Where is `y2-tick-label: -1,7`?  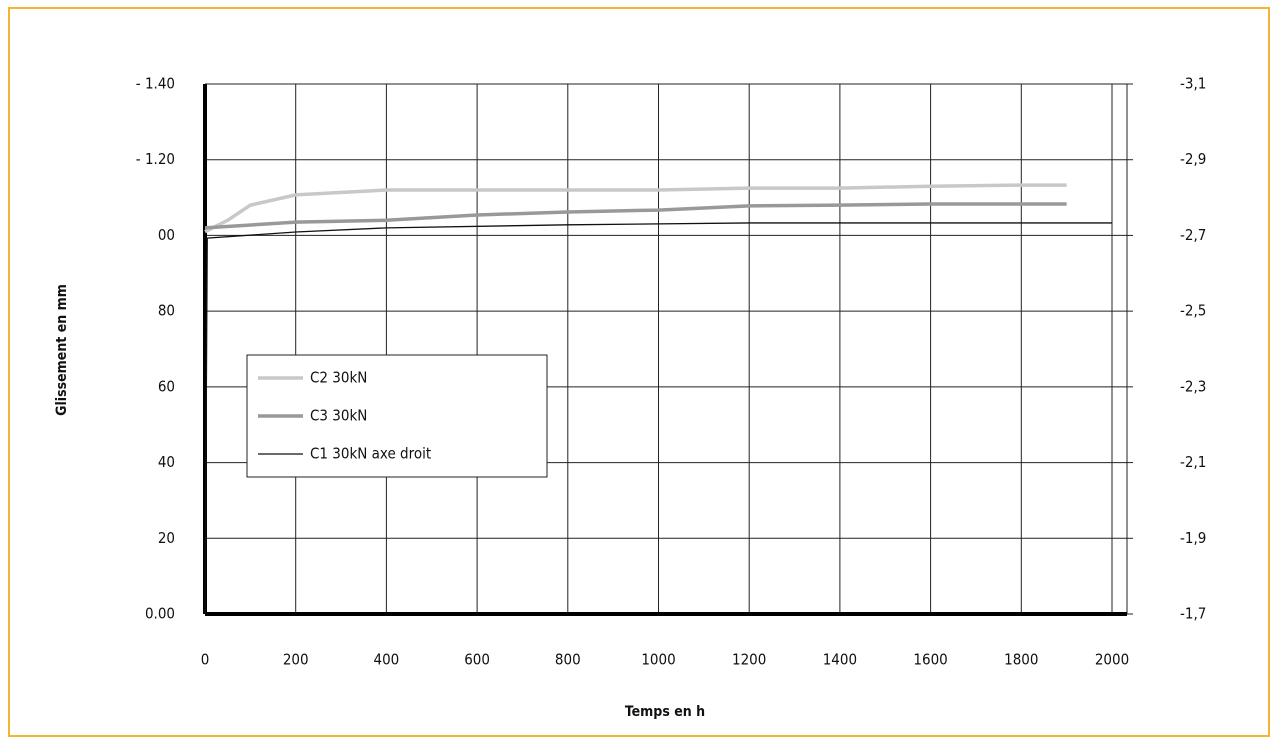 y2-tick-label: -1,7 is located at coordinates (1193, 614).